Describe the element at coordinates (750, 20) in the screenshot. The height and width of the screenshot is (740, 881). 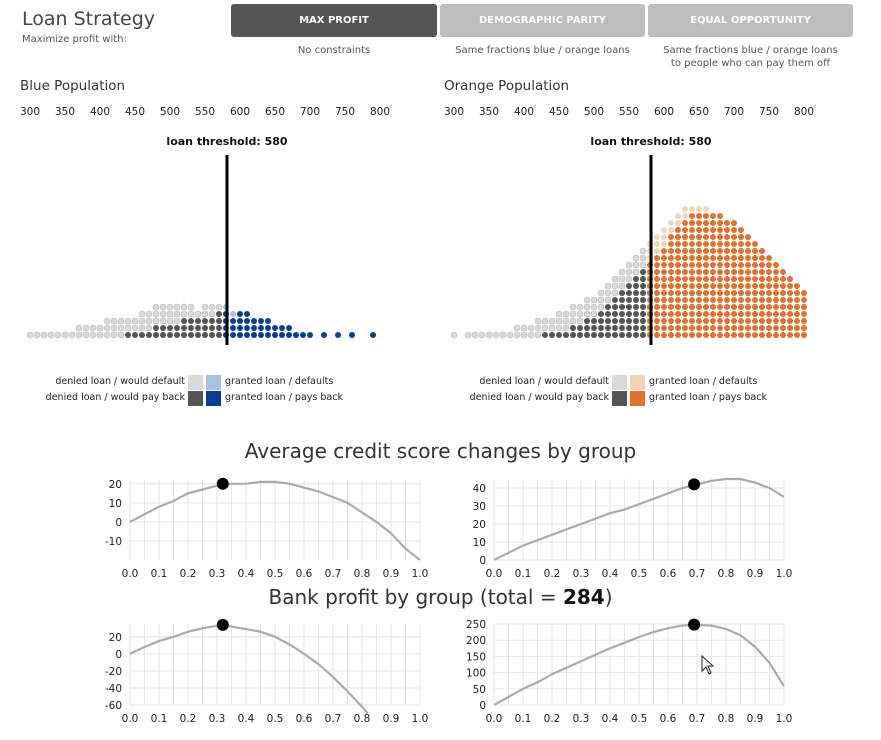
I see `tab-equal-opportunity: EQUAL OPPORTUNITY` at that location.